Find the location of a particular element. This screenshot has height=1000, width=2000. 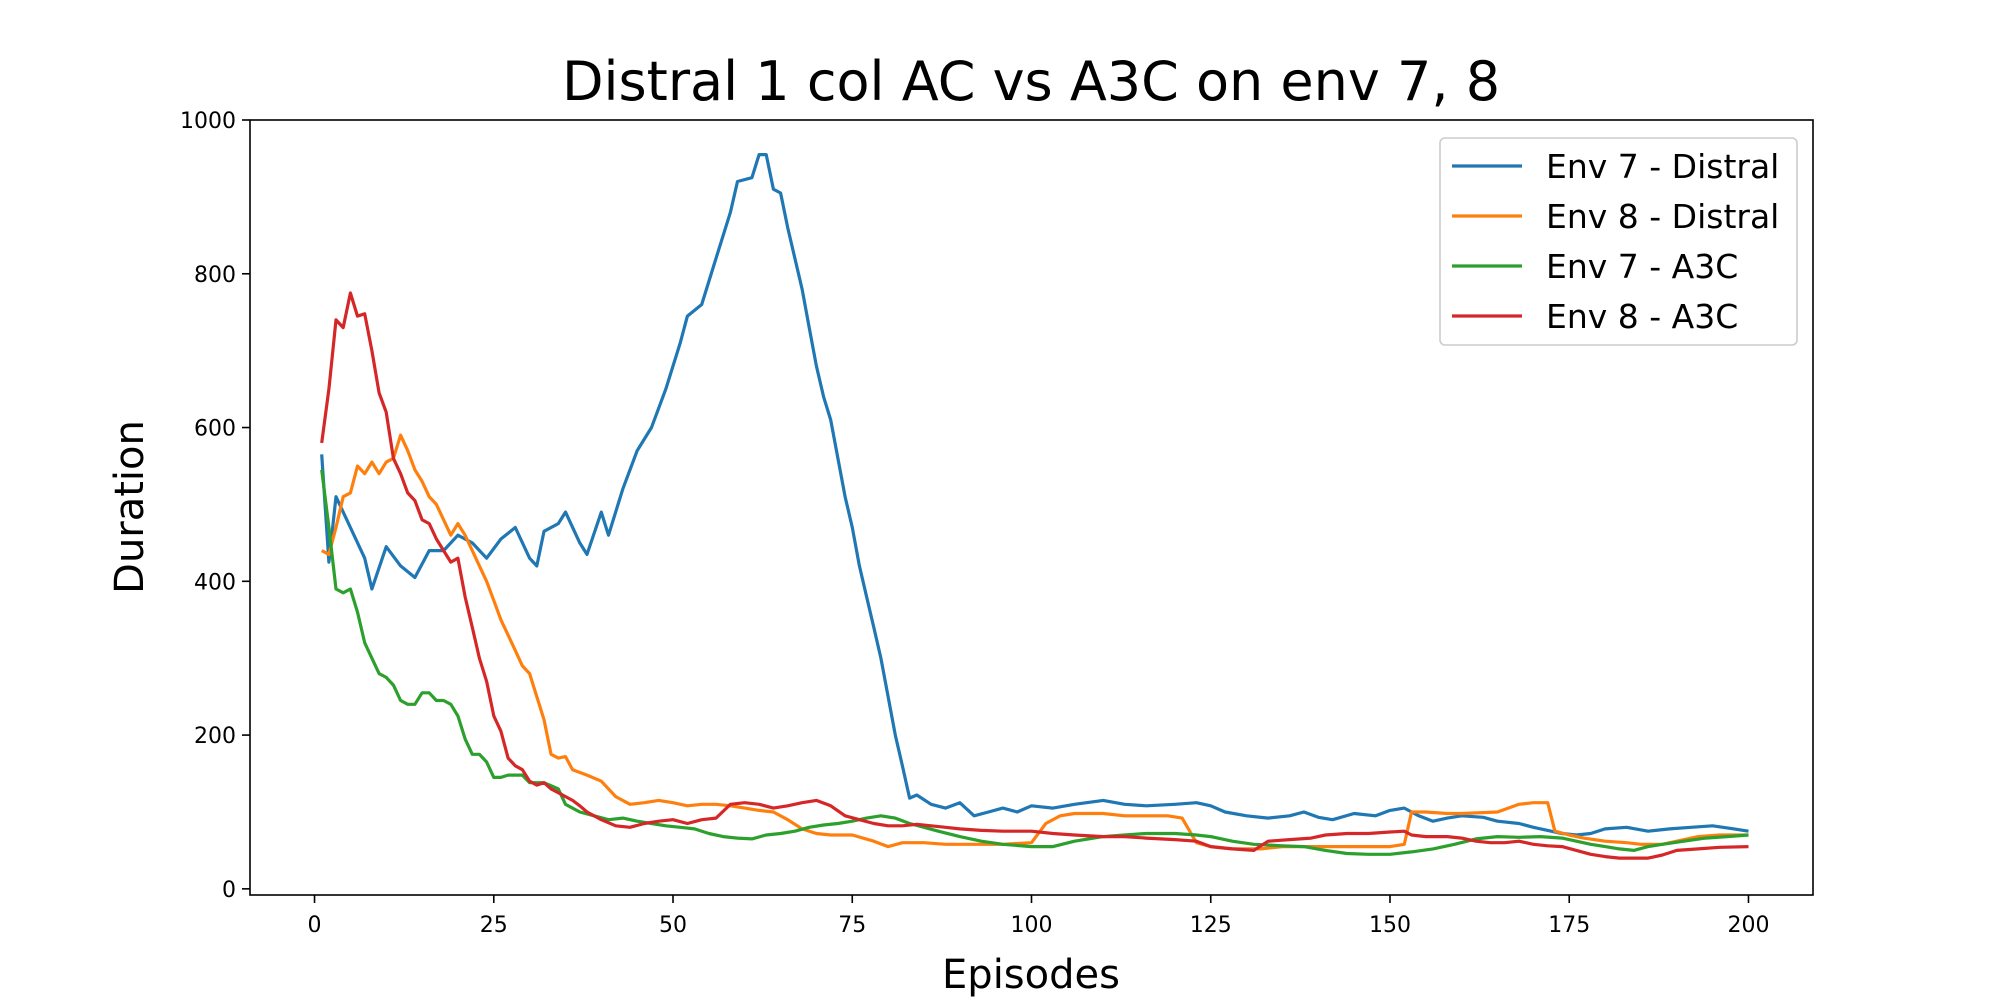

x-tick-label: 0 is located at coordinates (315, 925).